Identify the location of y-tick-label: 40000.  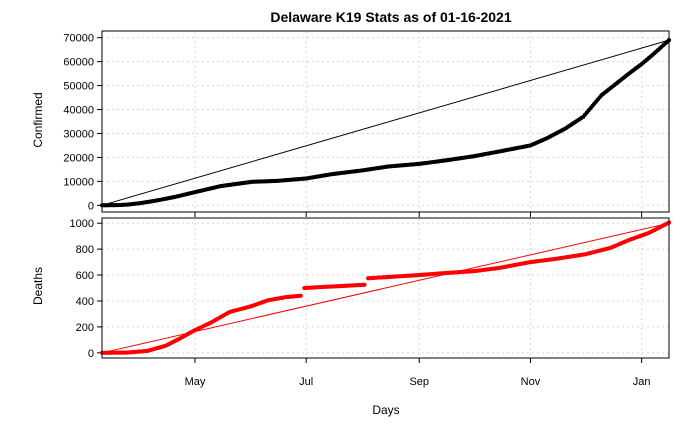
(78, 111).